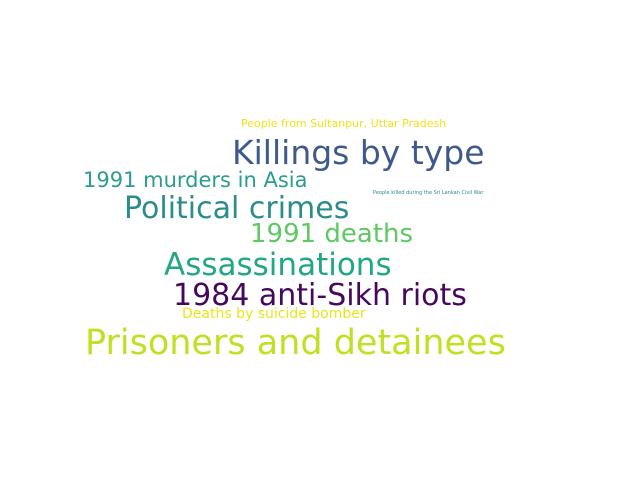  What do you see at coordinates (237, 208) in the screenshot?
I see `word-political-crimes: Political crimes` at bounding box center [237, 208].